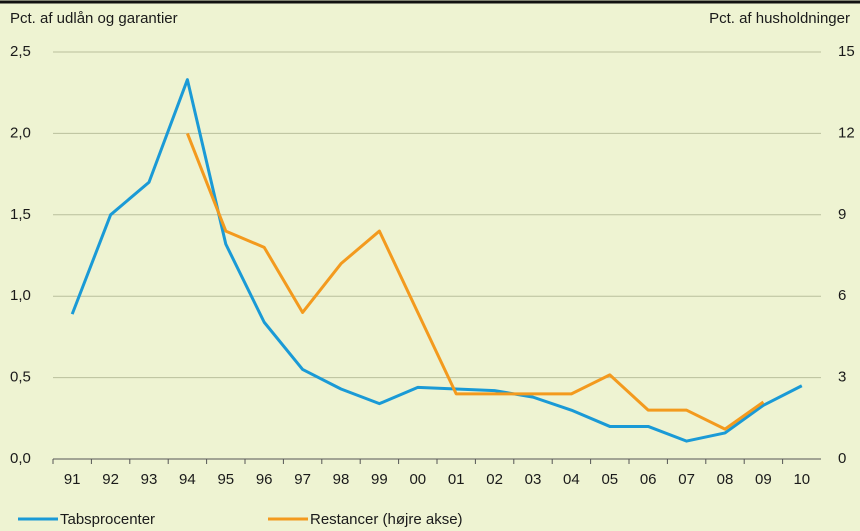 The height and width of the screenshot is (531, 860). What do you see at coordinates (648, 479) in the screenshot?
I see `x-tick-label: 06` at bounding box center [648, 479].